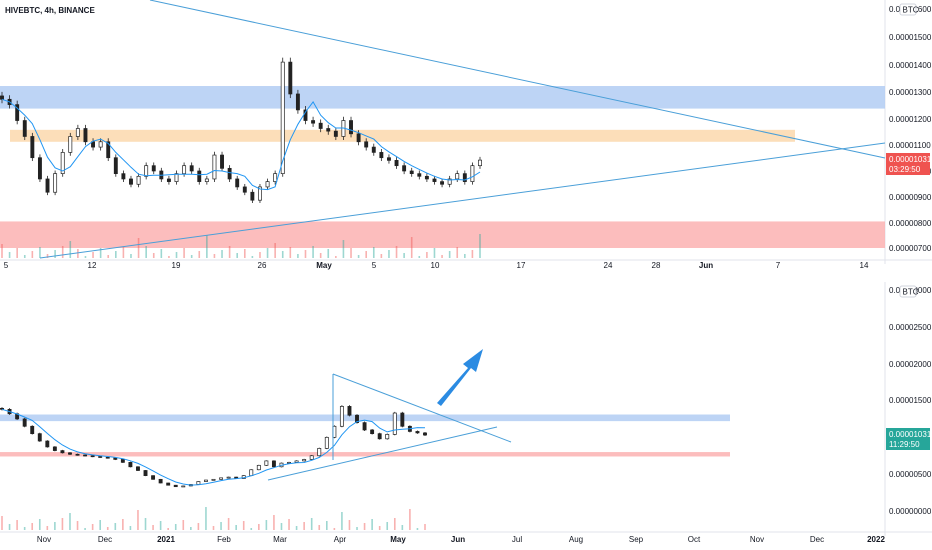 This screenshot has width=932, height=550. Describe the element at coordinates (817, 539) in the screenshot. I see `x-tick-label: Dec` at that location.